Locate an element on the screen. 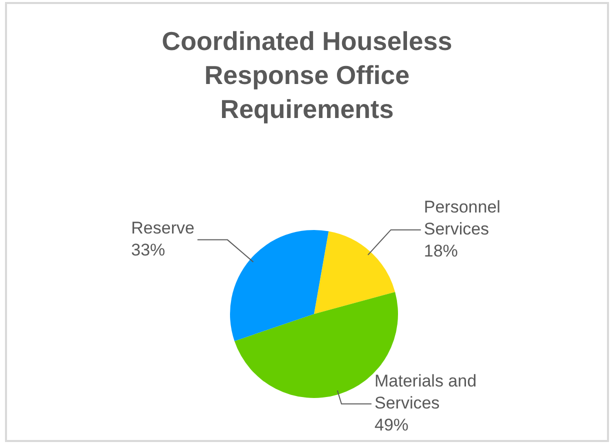 Image resolution: width=610 pixels, height=443 pixels. data-label: 49% is located at coordinates (391, 425).